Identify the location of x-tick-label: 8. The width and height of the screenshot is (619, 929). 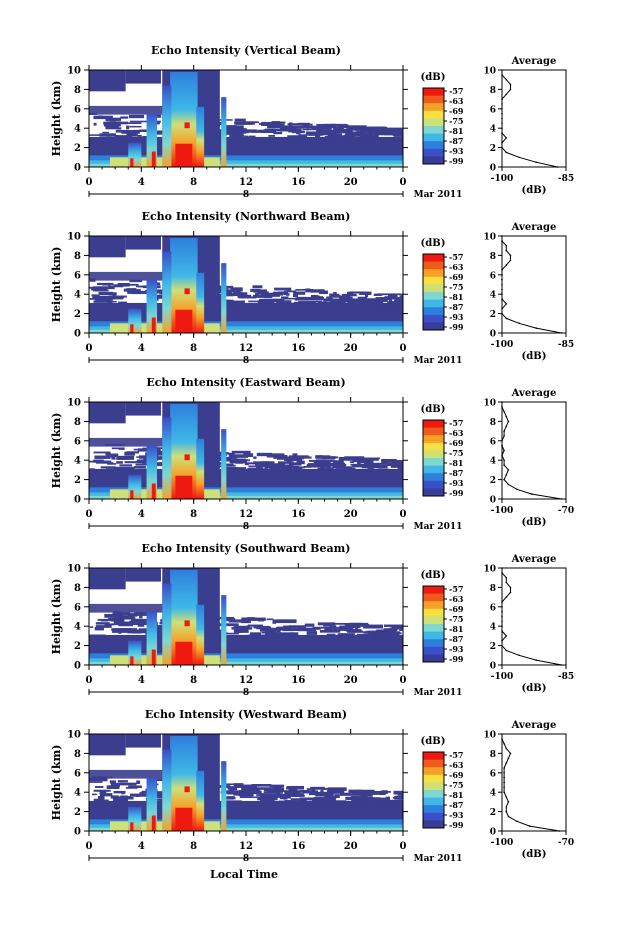
(193, 182).